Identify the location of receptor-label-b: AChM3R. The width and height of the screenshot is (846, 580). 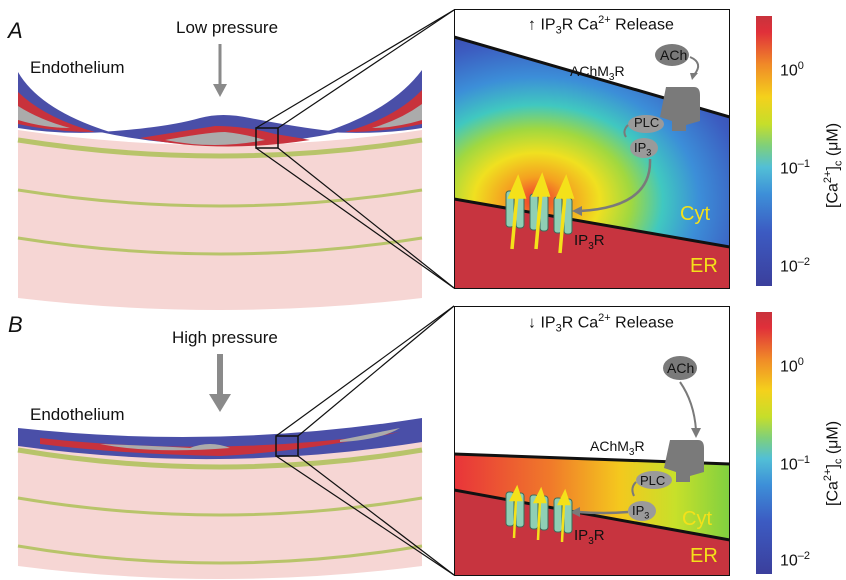
(617, 448).